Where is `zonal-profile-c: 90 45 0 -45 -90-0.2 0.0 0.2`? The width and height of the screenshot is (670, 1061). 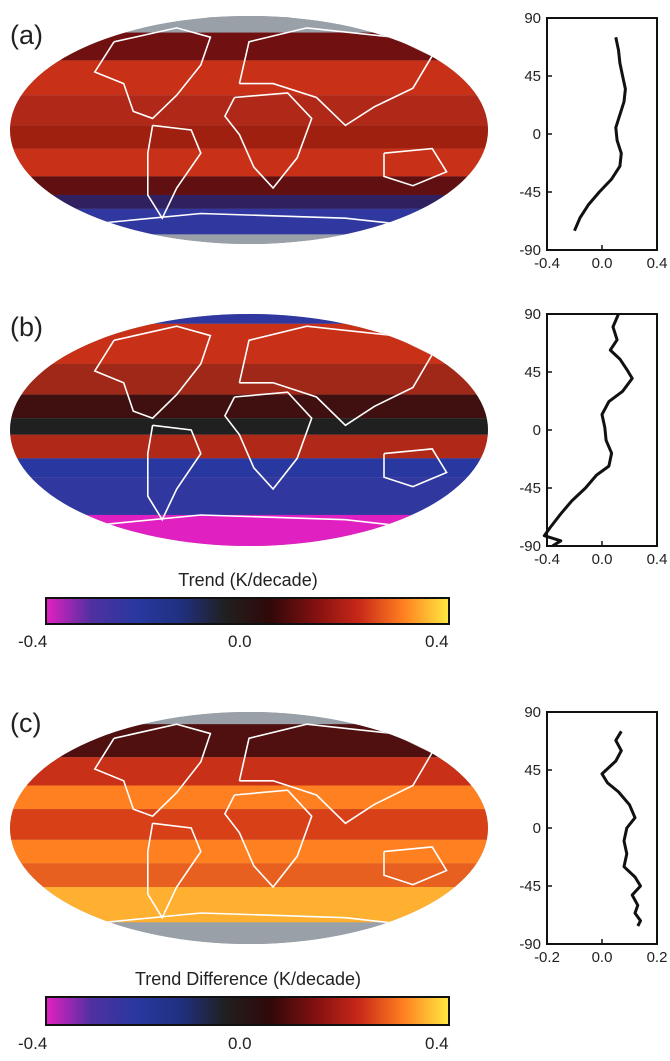
zonal-profile-c: 90 45 0 -45 -90-0.2 0.0 0.2 is located at coordinates (593, 835).